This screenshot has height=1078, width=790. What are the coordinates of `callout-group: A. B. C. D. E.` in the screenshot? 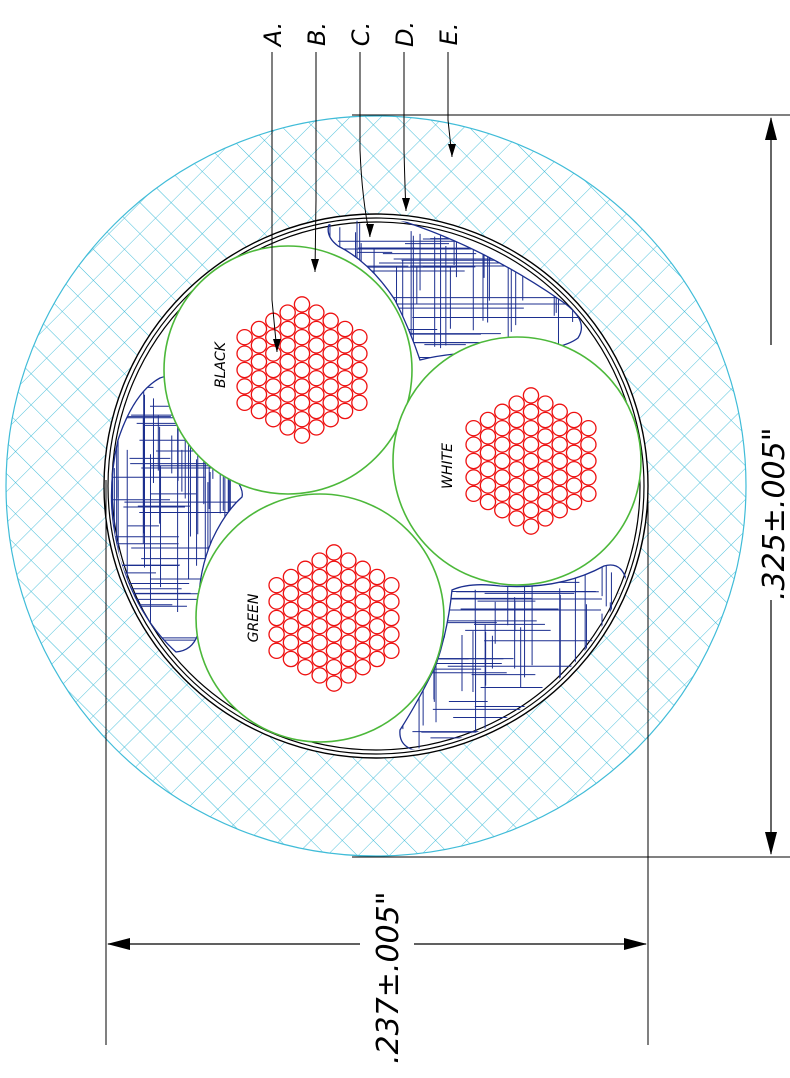 It's located at (361, 187).